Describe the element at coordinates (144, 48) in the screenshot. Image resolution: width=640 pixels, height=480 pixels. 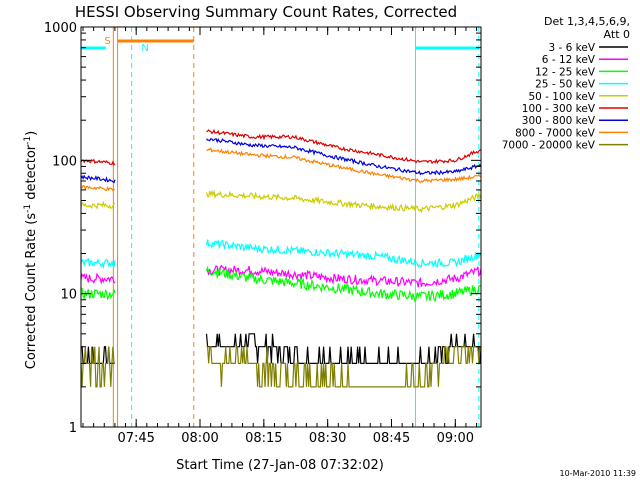
I see `night-label: N` at that location.